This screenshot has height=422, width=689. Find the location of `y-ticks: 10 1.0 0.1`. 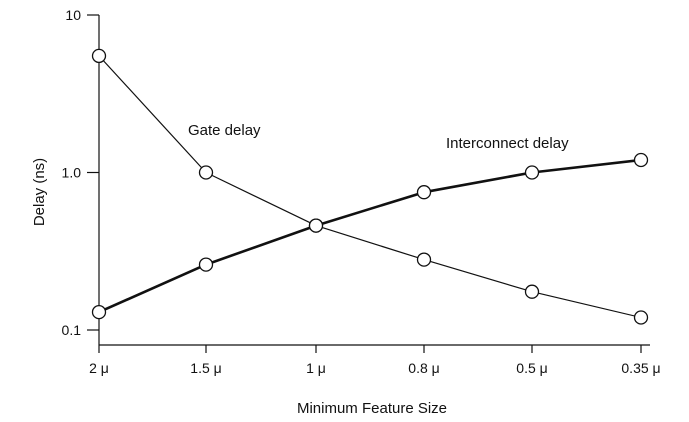

y-ticks: 10 1.0 0.1 is located at coordinates (80, 172).